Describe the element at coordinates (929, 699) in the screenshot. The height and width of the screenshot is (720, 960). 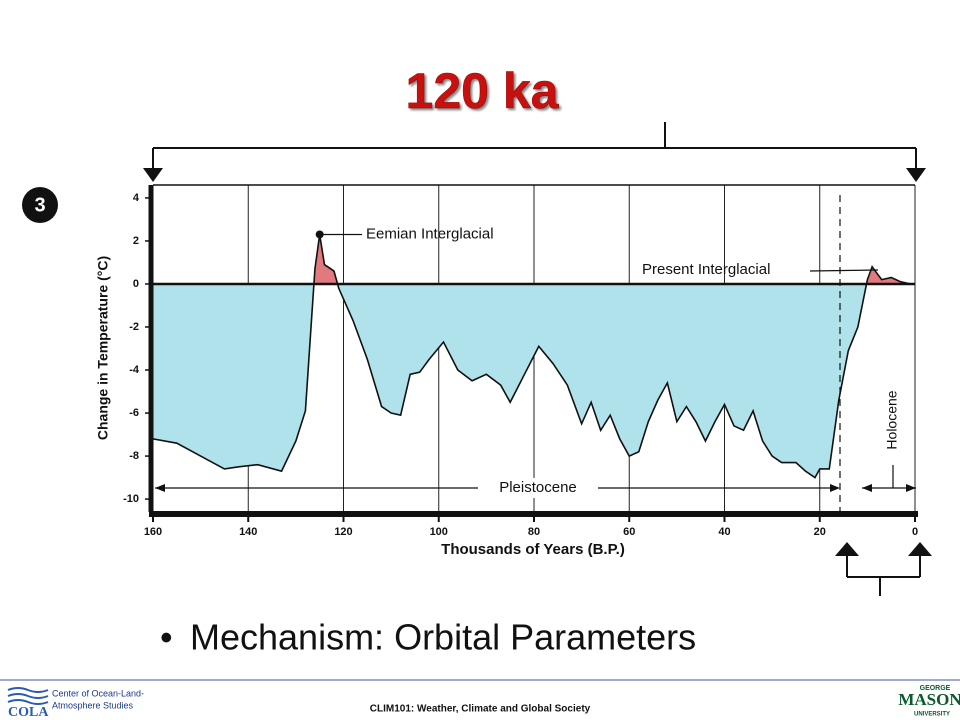
I see `mason-logo: MASON` at that location.